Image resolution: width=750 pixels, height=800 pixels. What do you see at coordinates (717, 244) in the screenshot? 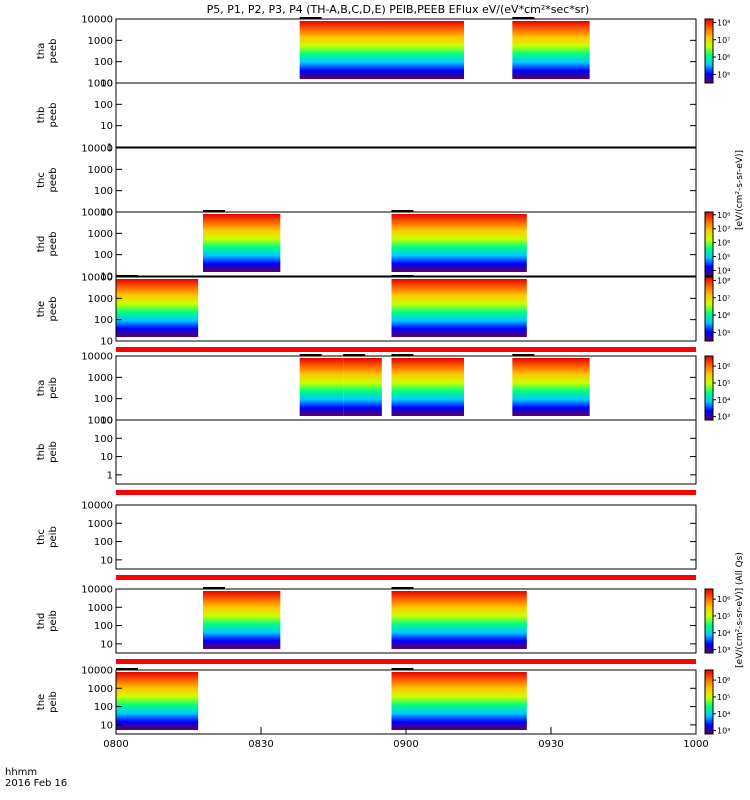
I see `colorbar-thd-peeb: 10⁴ 10⁵ 10⁶ 10⁷ 10⁸` at bounding box center [717, 244].